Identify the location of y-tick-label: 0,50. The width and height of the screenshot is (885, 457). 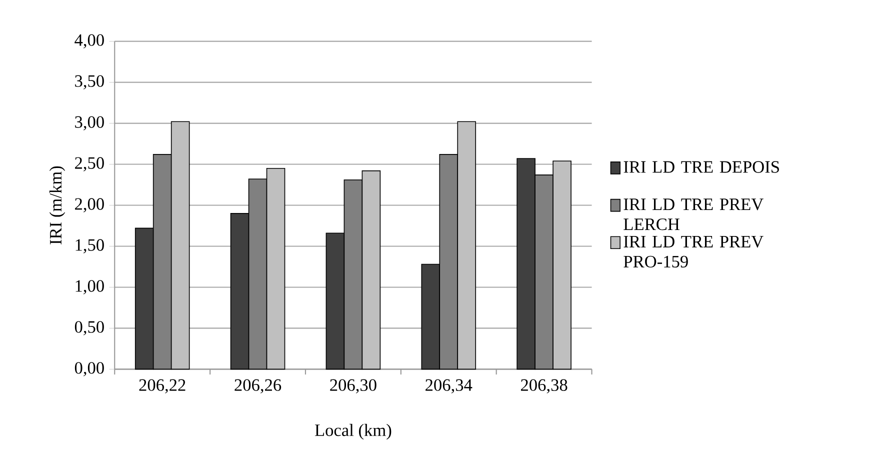
(89, 328).